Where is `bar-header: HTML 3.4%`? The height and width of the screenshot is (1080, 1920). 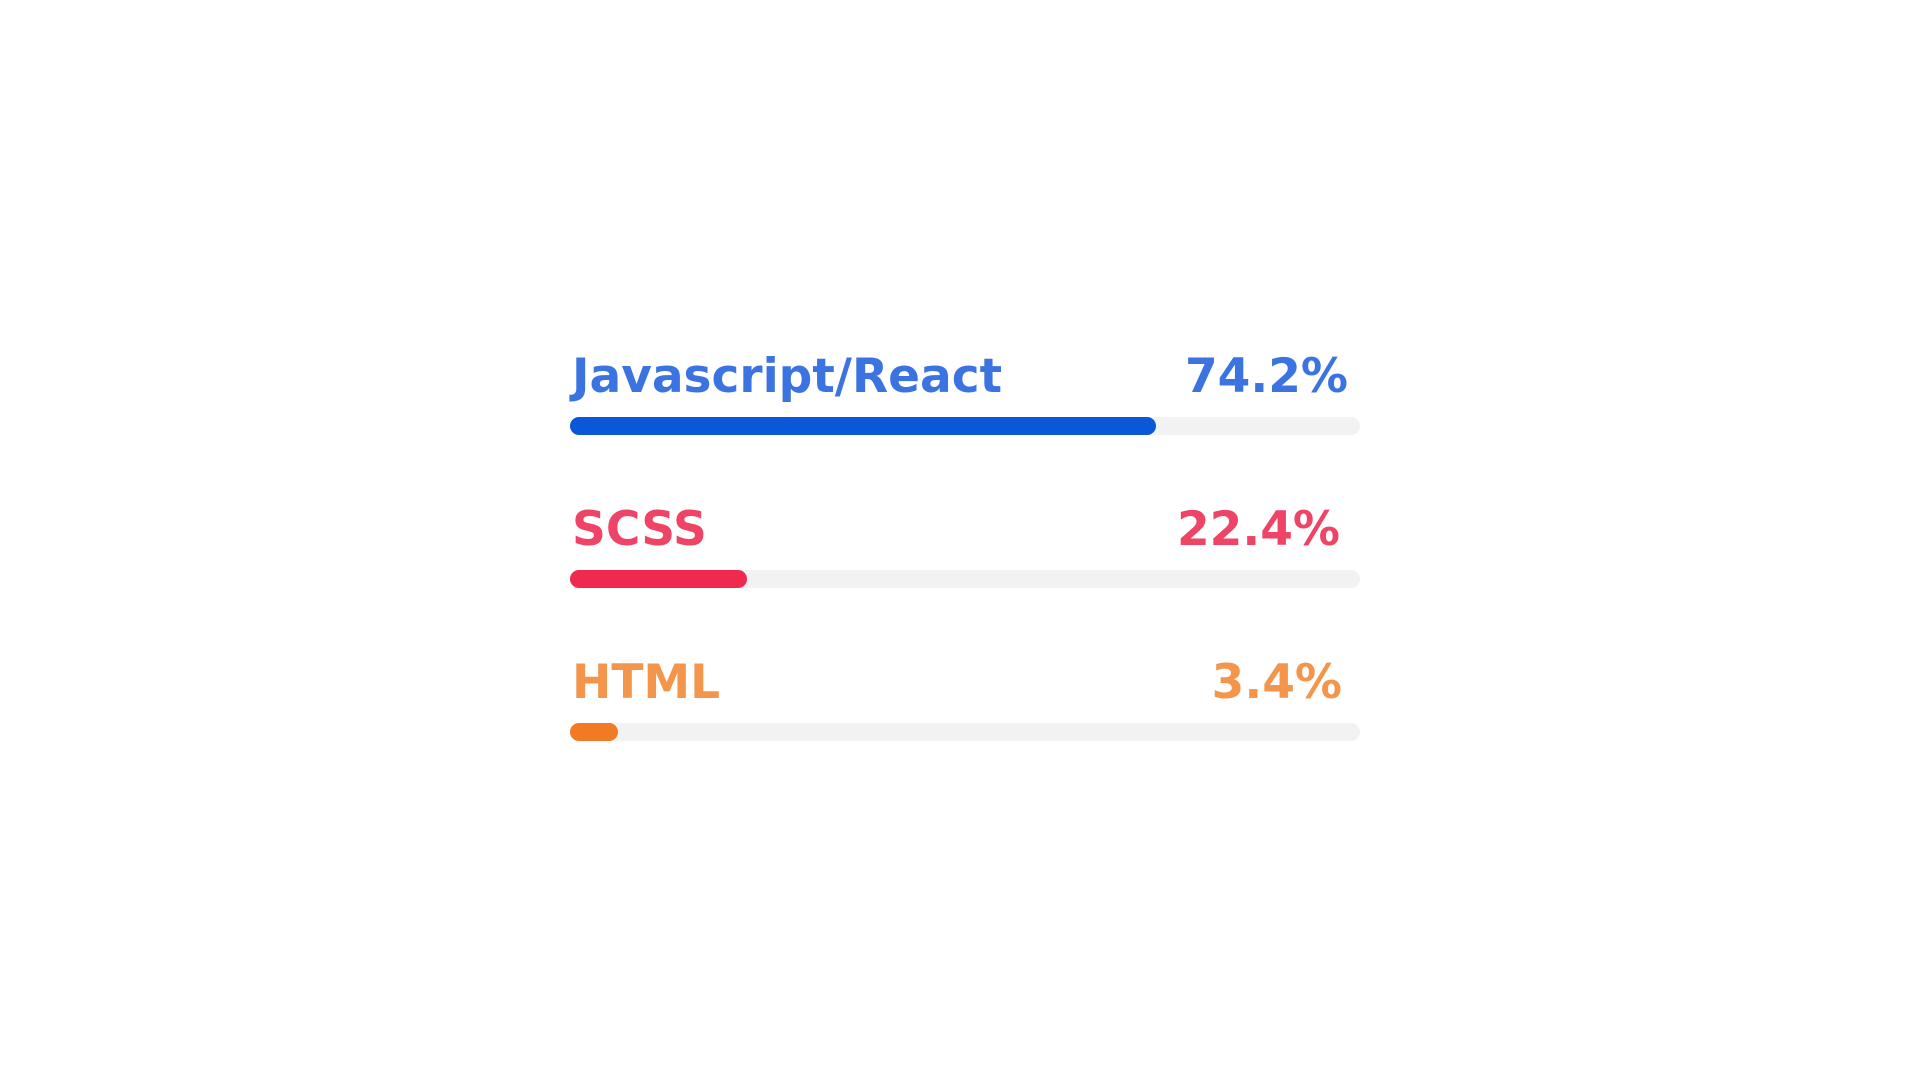 bar-header: HTML 3.4% is located at coordinates (965, 684).